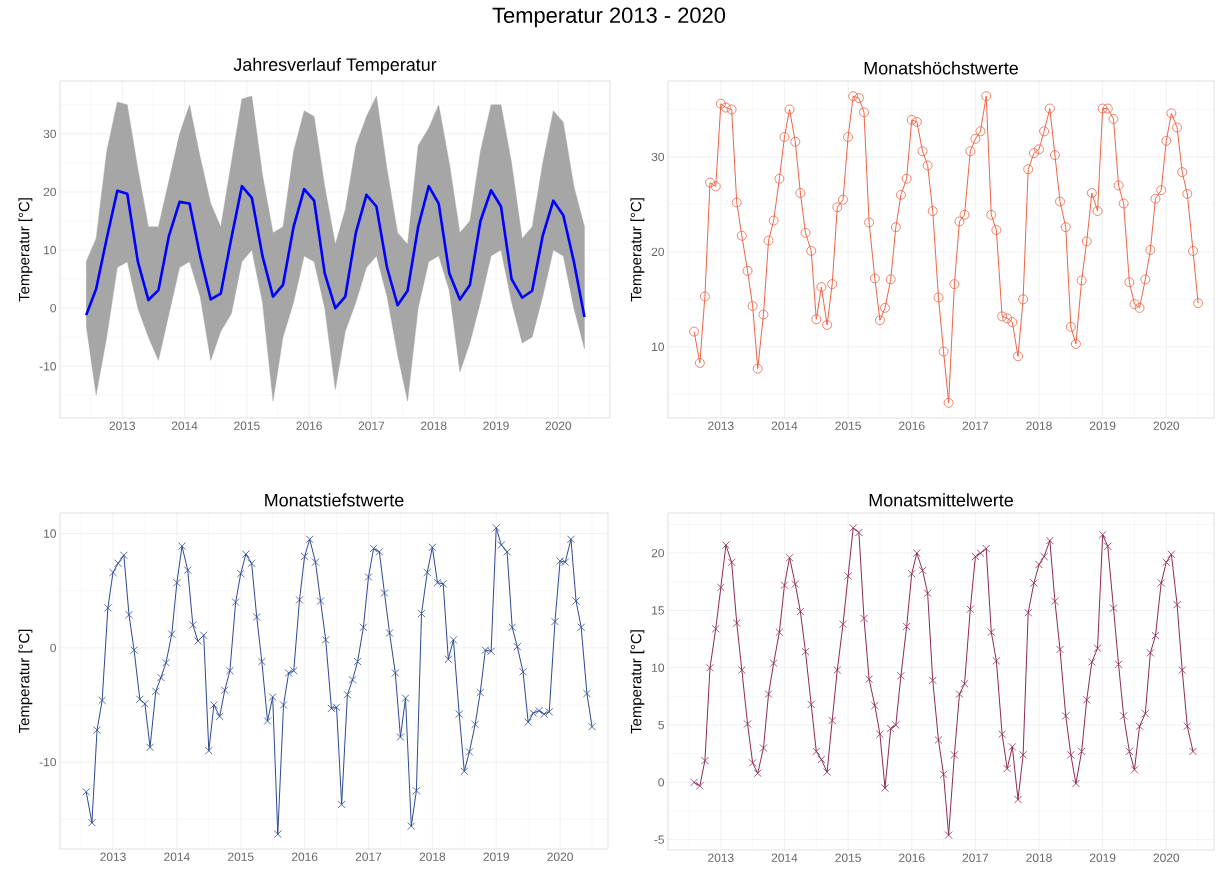 The height and width of the screenshot is (873, 1218). What do you see at coordinates (941, 68) in the screenshot?
I see `chart-subtitle: Monatshöchstwerte` at bounding box center [941, 68].